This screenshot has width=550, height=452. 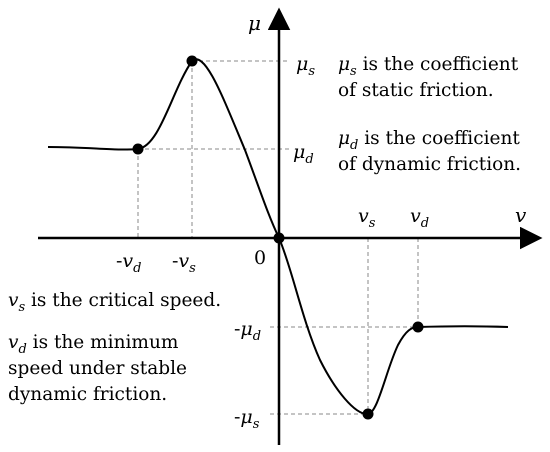 I want to click on note-vd-line3: dynamic friction., so click(x=87, y=394).